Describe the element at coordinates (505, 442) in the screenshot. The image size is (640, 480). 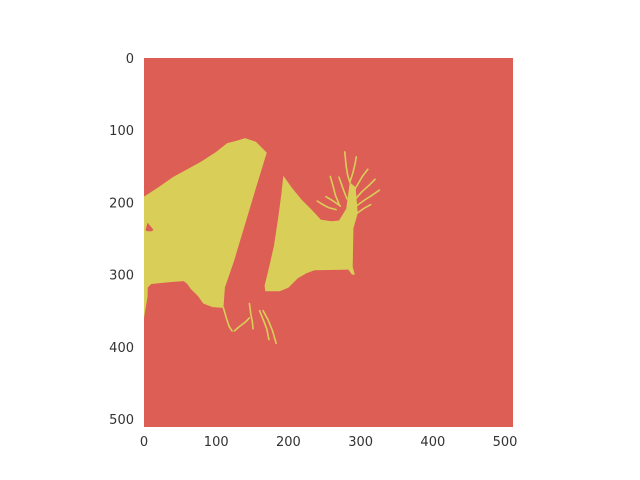
I see `x-tick-label: 500` at that location.